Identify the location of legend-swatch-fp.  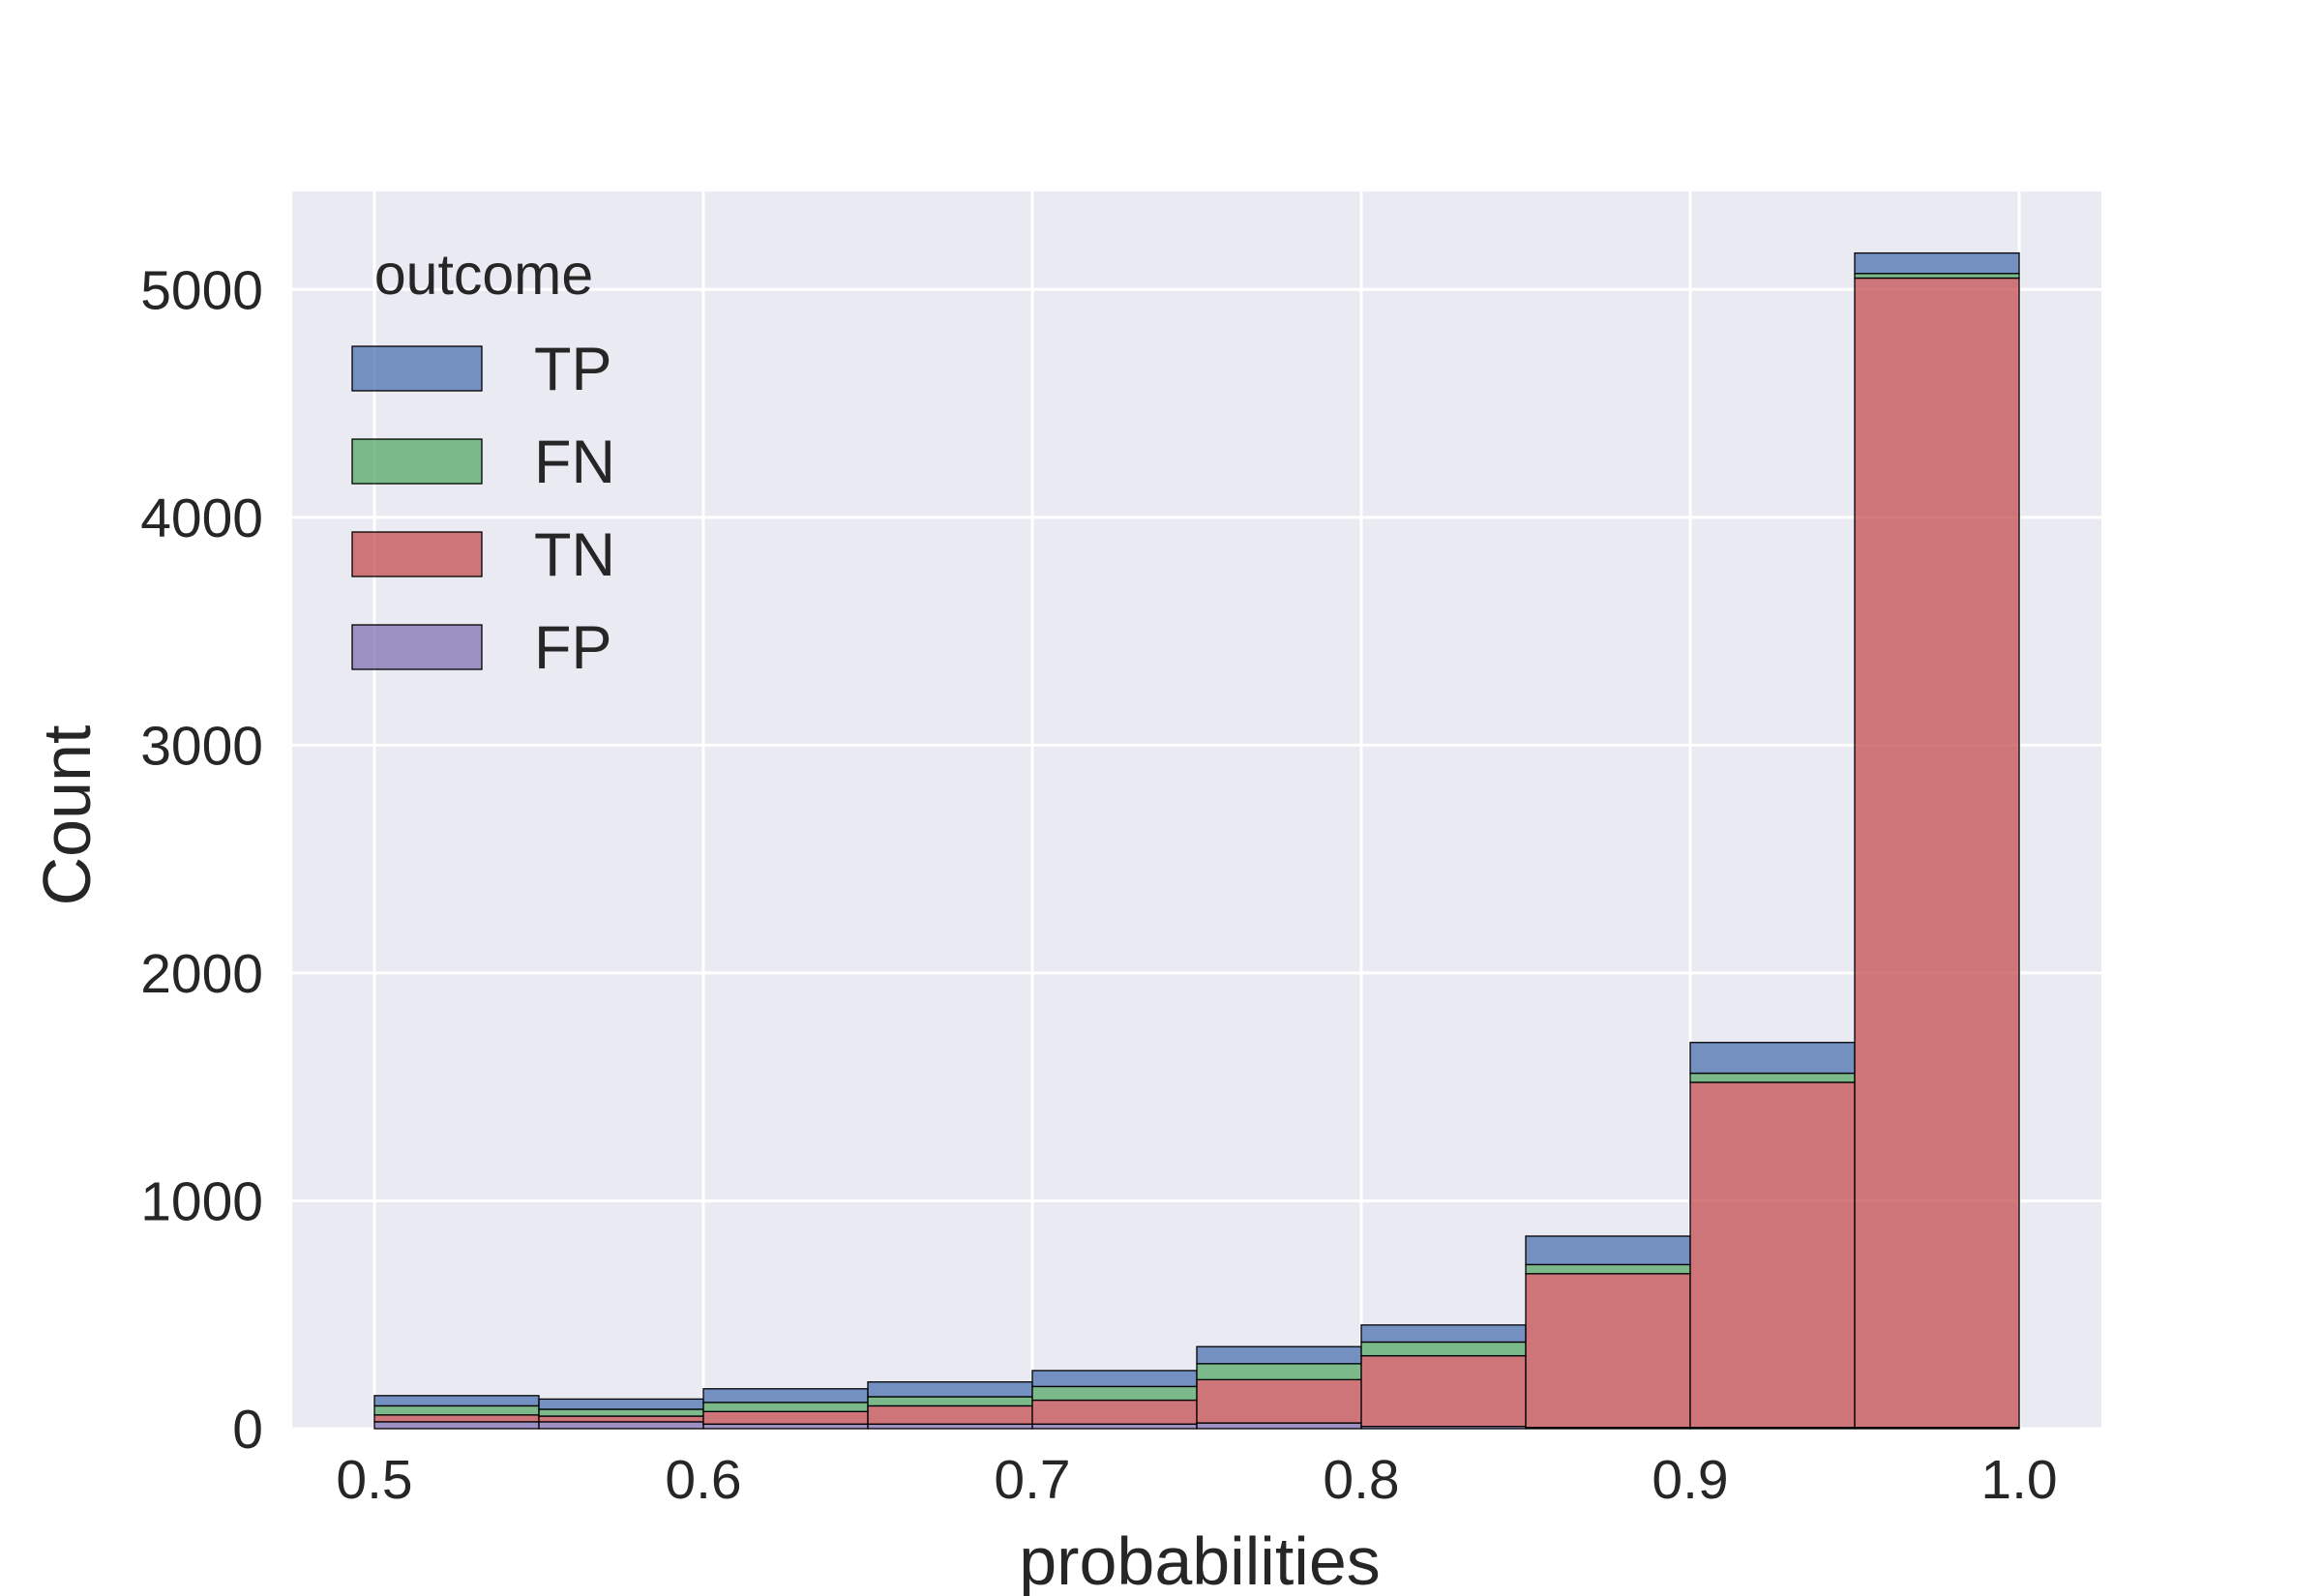
(417, 647).